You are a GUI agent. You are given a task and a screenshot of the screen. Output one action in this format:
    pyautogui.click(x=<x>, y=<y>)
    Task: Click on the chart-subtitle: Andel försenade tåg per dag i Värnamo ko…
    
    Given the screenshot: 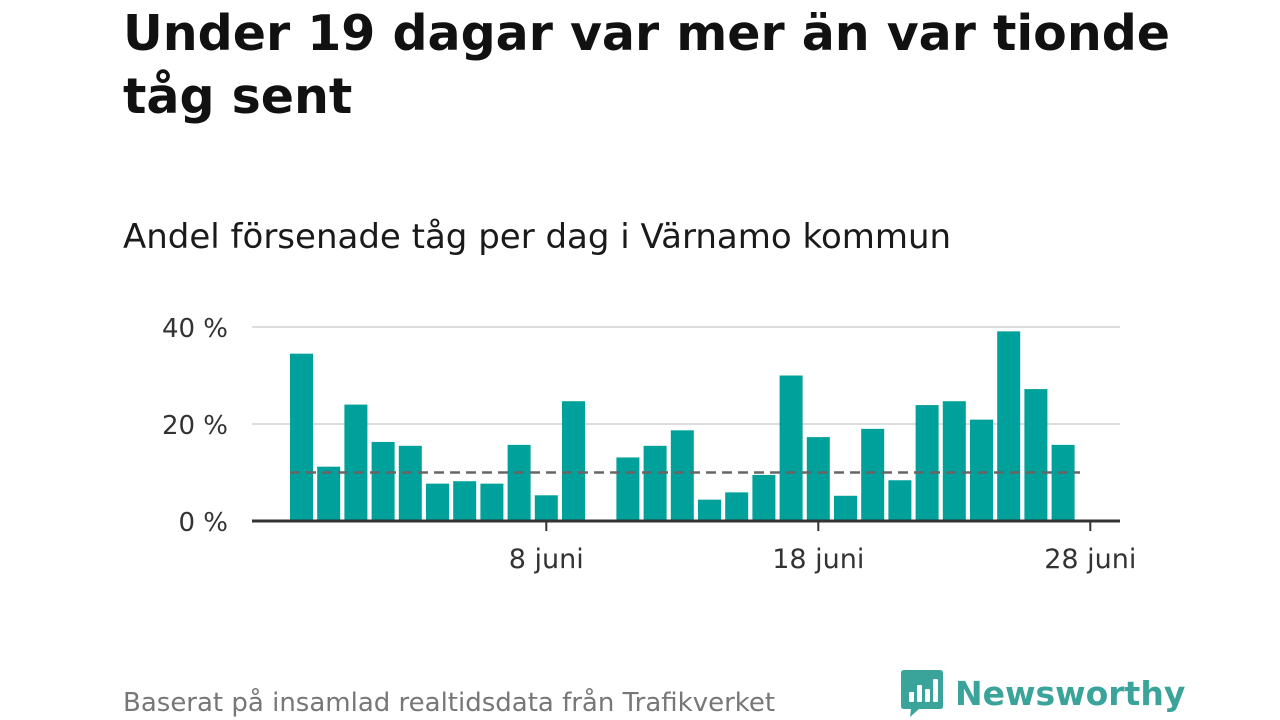 What is the action you would take?
    pyautogui.click(x=537, y=237)
    